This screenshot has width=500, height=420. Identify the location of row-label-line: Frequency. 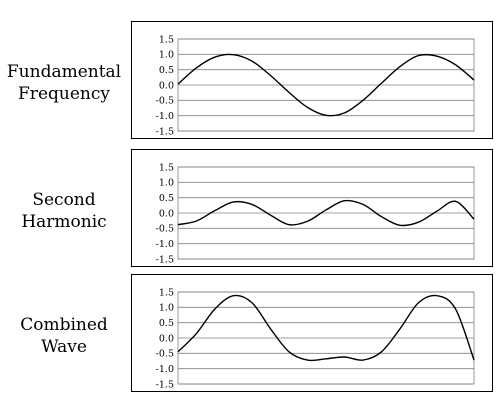
(64, 94).